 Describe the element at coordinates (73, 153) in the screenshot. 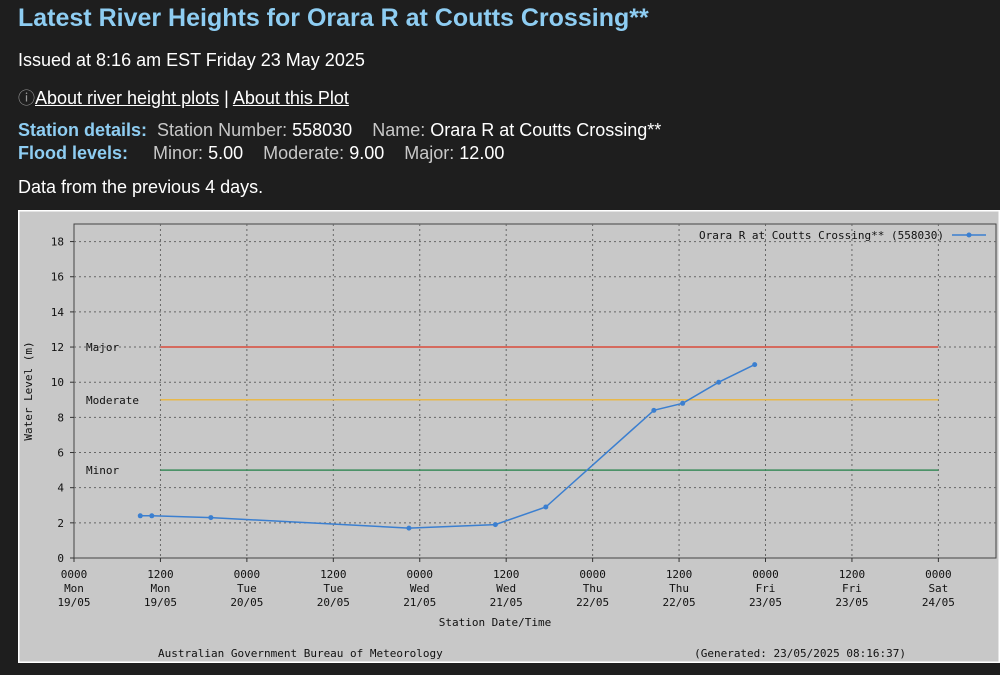

I see `flood-levels-label: Flood levels:` at that location.